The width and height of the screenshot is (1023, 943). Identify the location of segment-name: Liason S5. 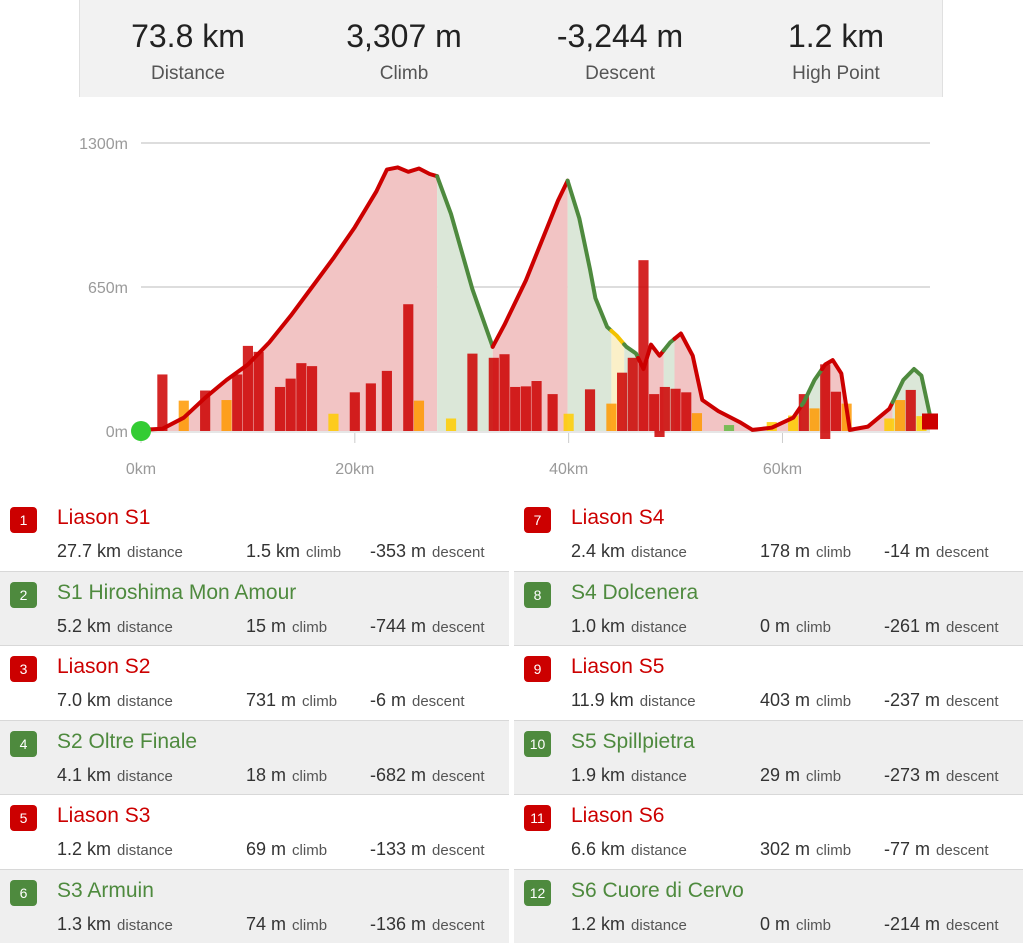
(618, 666).